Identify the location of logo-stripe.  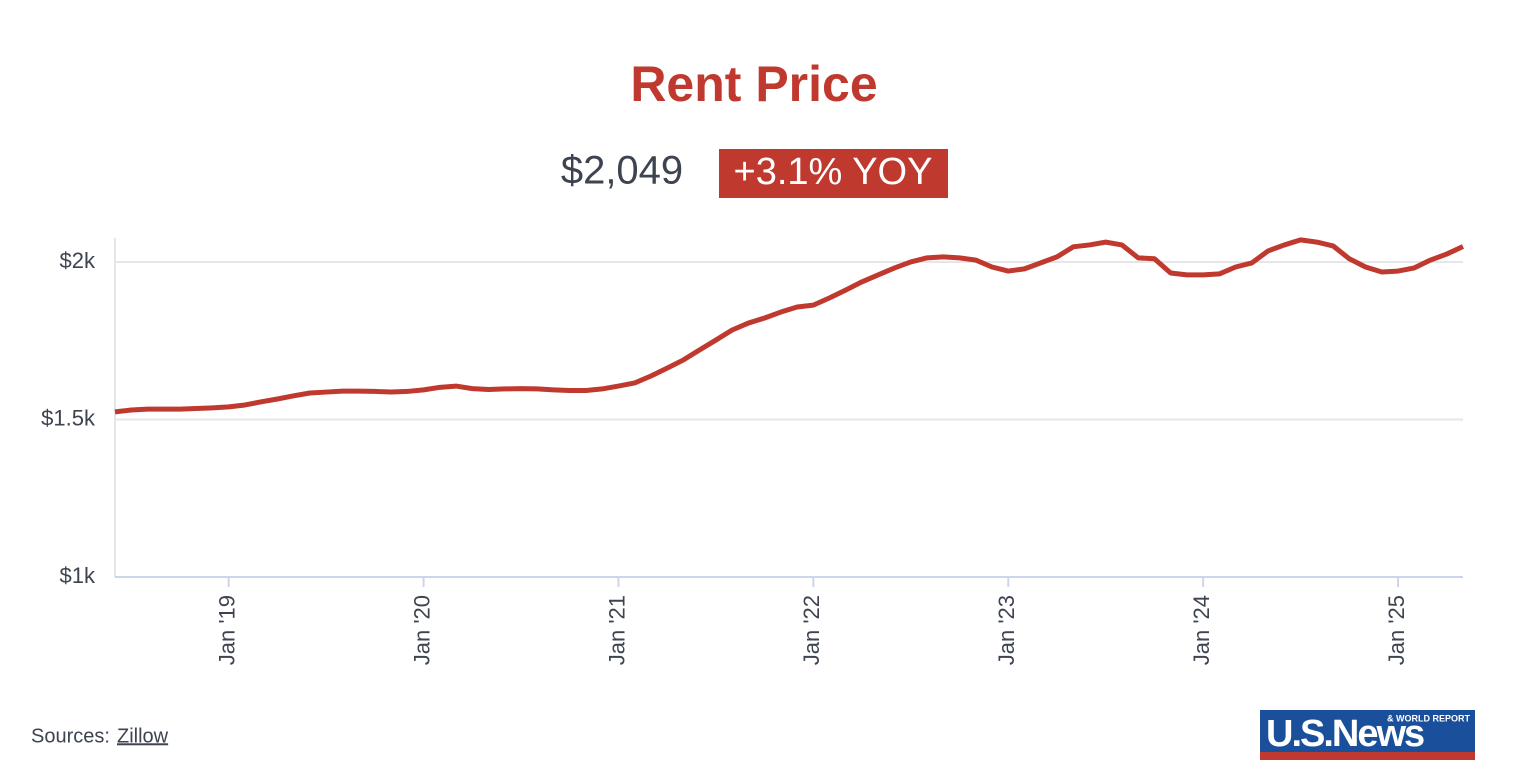
(1367, 756).